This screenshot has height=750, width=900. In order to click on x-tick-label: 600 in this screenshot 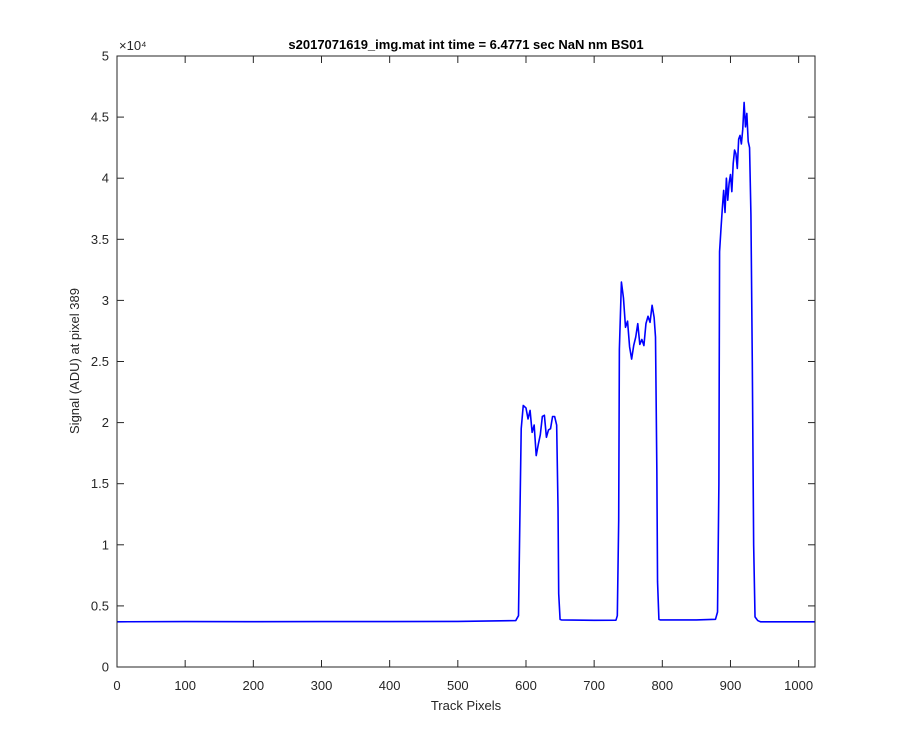, I will do `click(526, 685)`.